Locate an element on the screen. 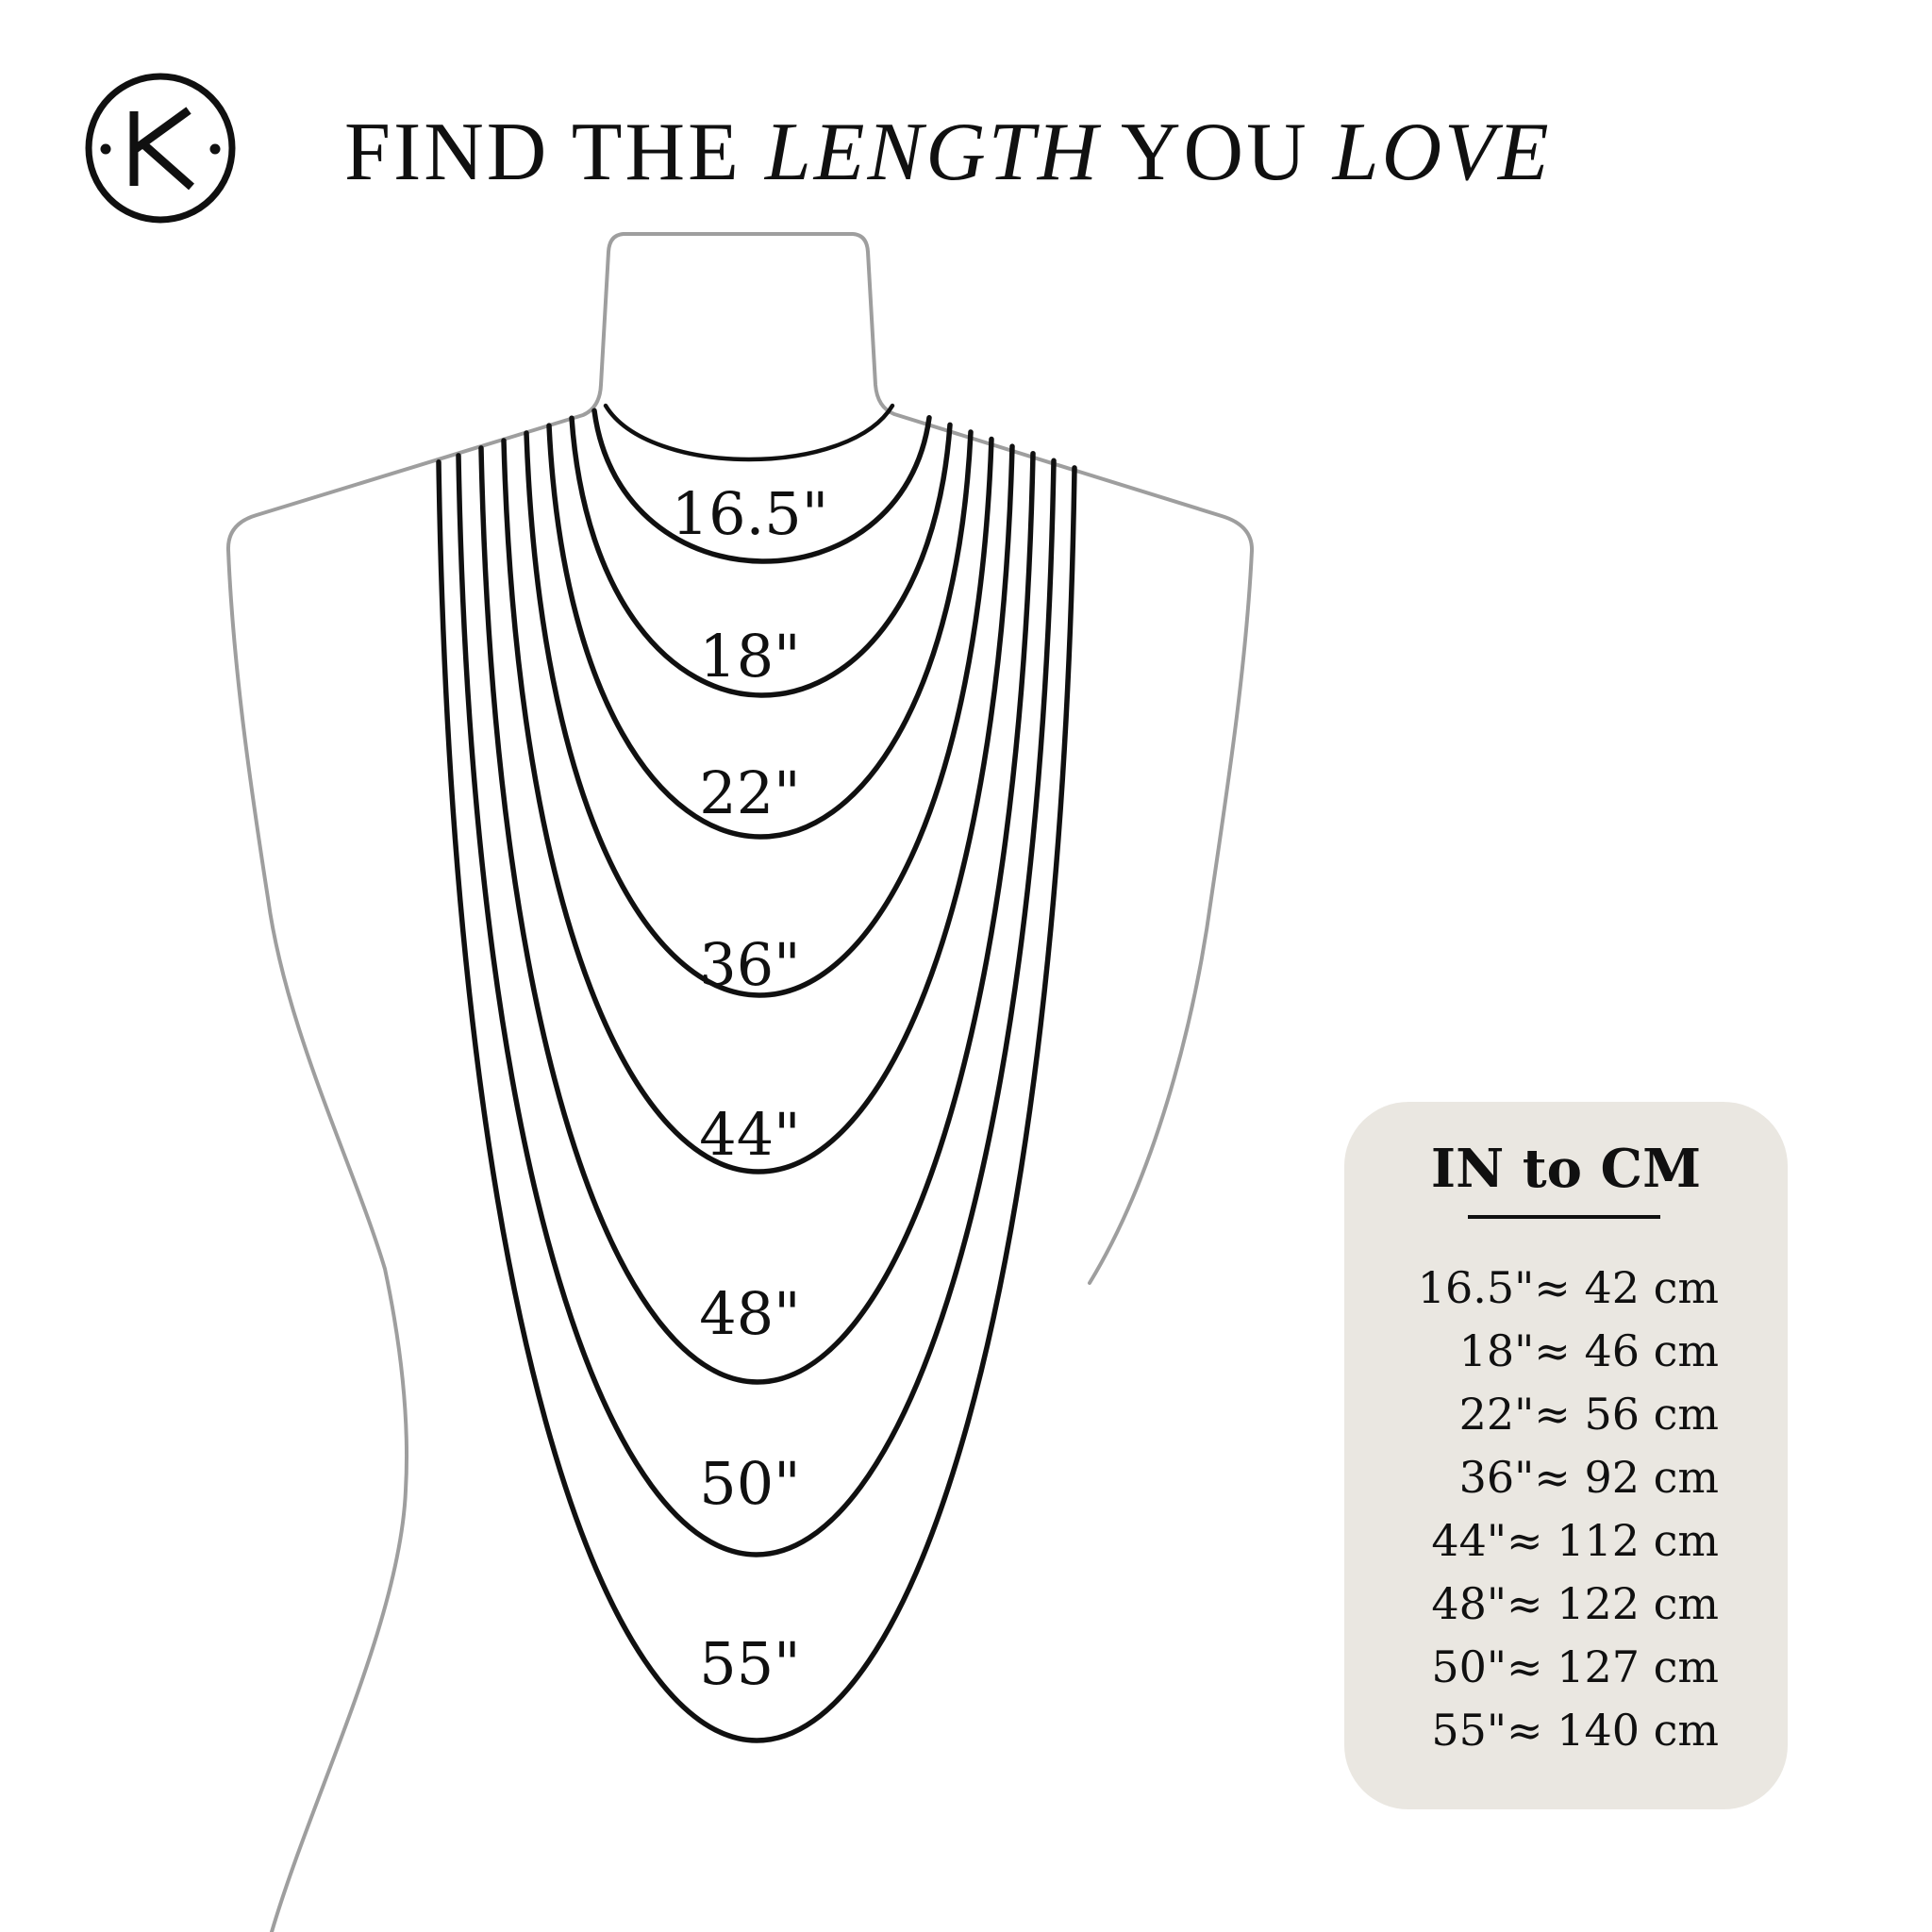  conversion-panel-background is located at coordinates (1566, 1456).